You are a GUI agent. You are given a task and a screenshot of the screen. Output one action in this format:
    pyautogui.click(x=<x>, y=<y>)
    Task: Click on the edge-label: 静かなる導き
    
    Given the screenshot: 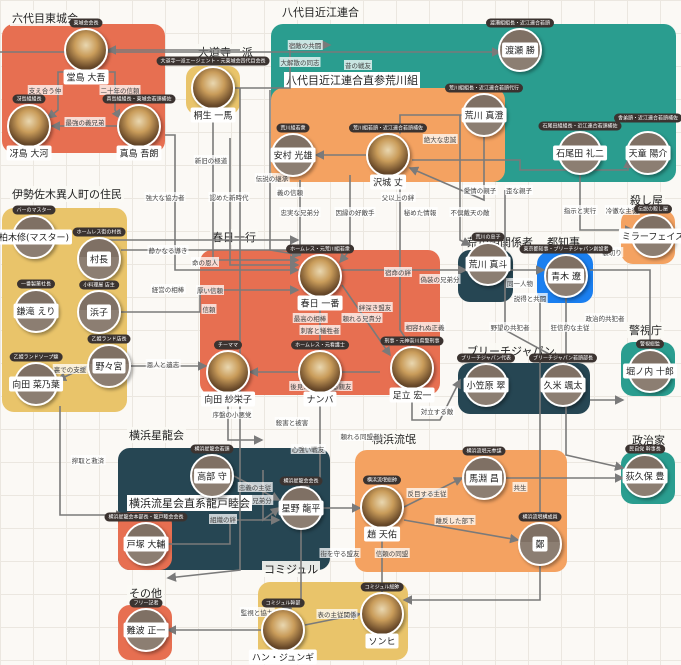 What is the action you would take?
    pyautogui.click(x=168, y=250)
    